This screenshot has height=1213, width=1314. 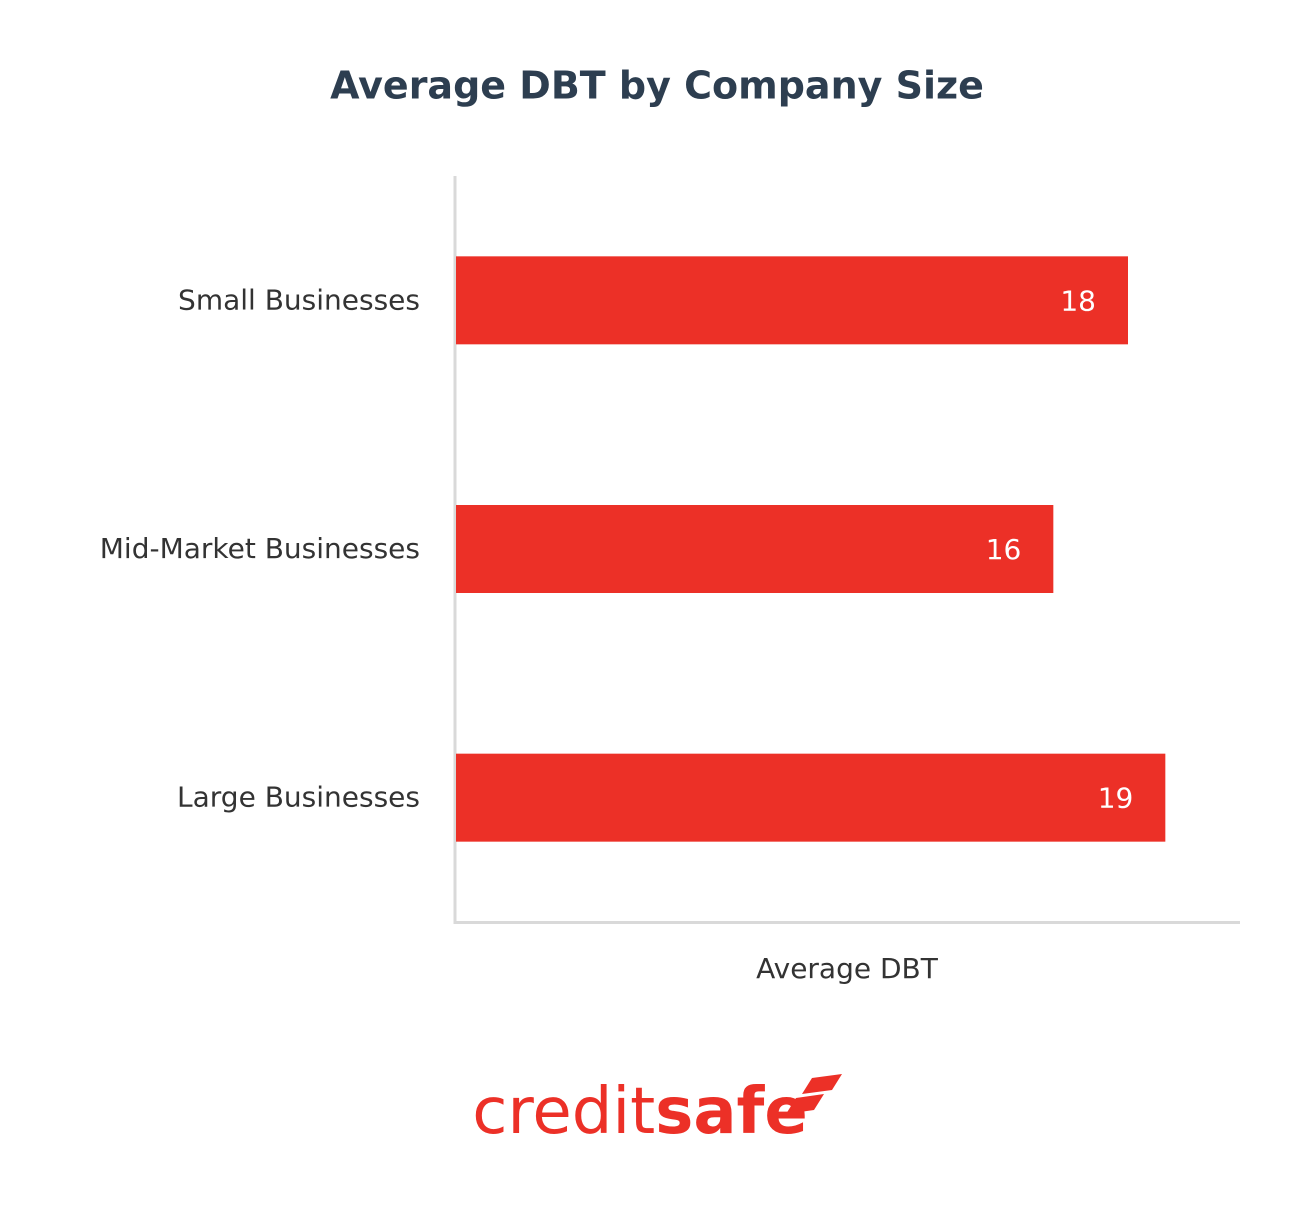 I want to click on x-axis-label: Average DBT, so click(x=847, y=968).